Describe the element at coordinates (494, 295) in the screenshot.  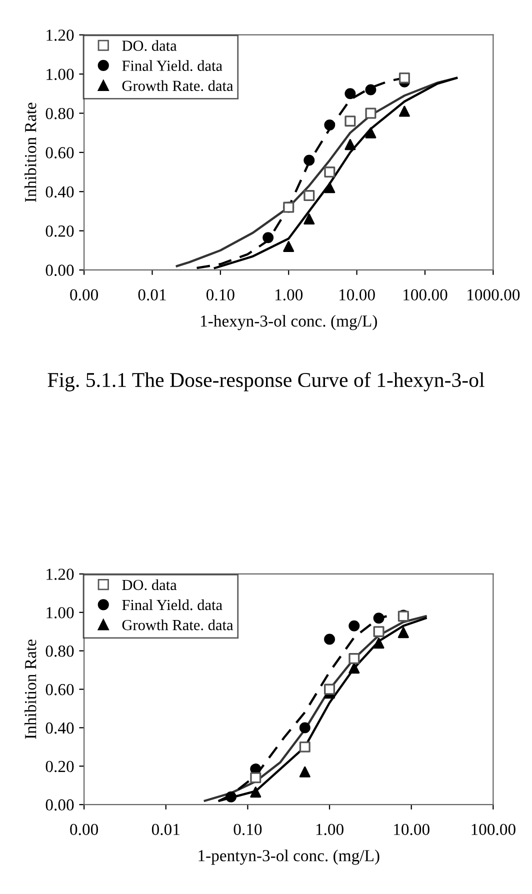
I see `x-tick-label: 1000.00` at that location.